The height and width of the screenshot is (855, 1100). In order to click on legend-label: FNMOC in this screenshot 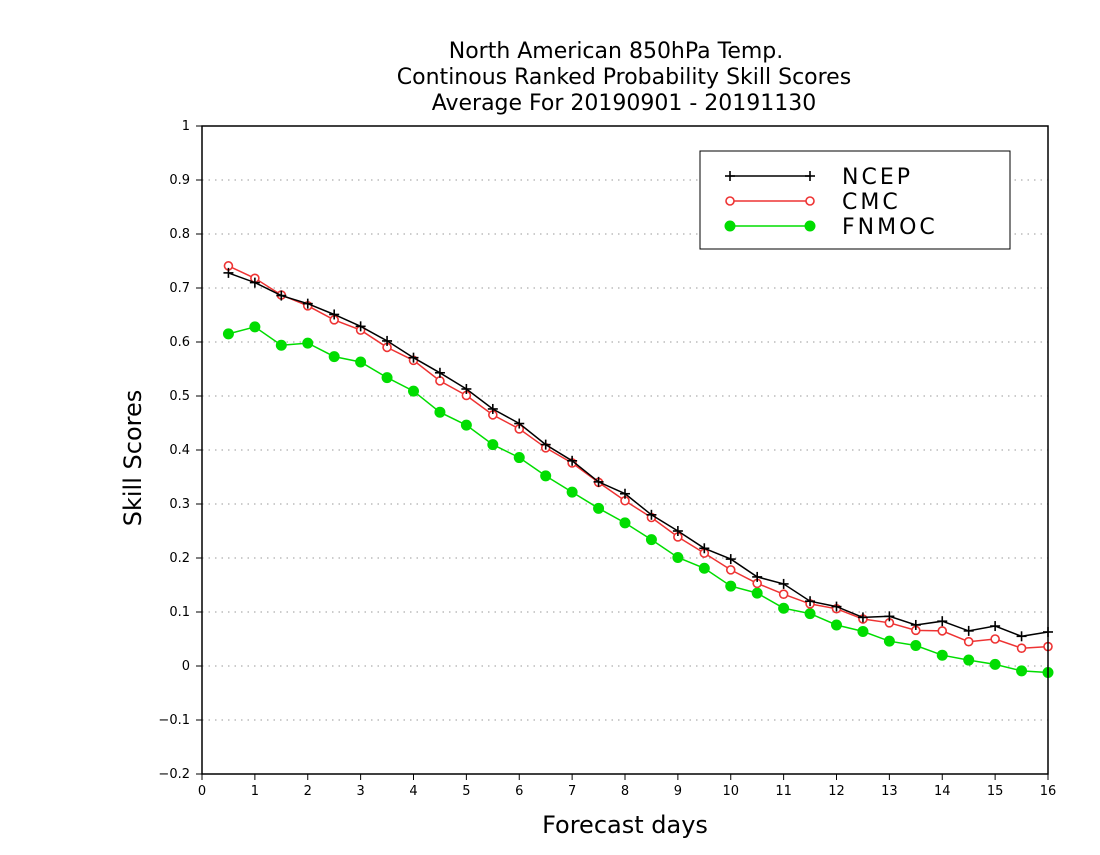, I will do `click(890, 227)`.